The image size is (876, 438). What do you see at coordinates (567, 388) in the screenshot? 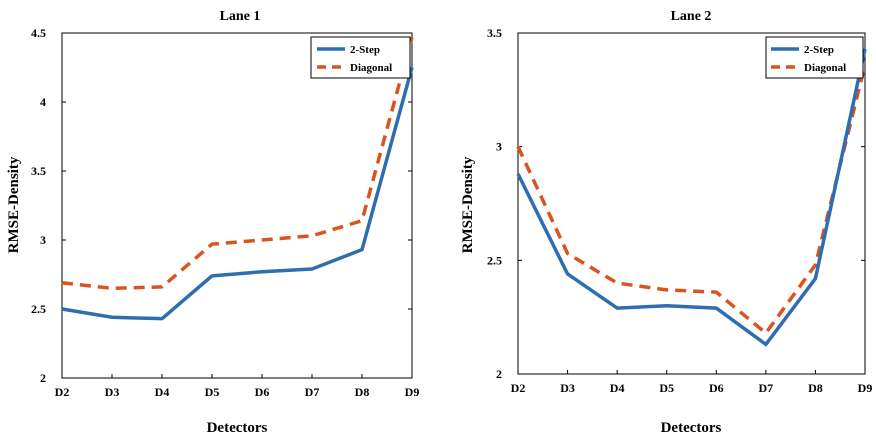
I see `x-tick-label-lane-2-d3: D3` at bounding box center [567, 388].